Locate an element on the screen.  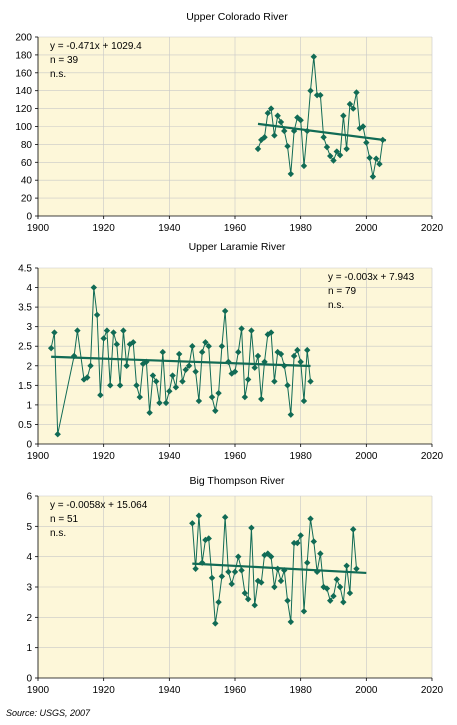
regression-annotation: n = 79 is located at coordinates (342, 291).